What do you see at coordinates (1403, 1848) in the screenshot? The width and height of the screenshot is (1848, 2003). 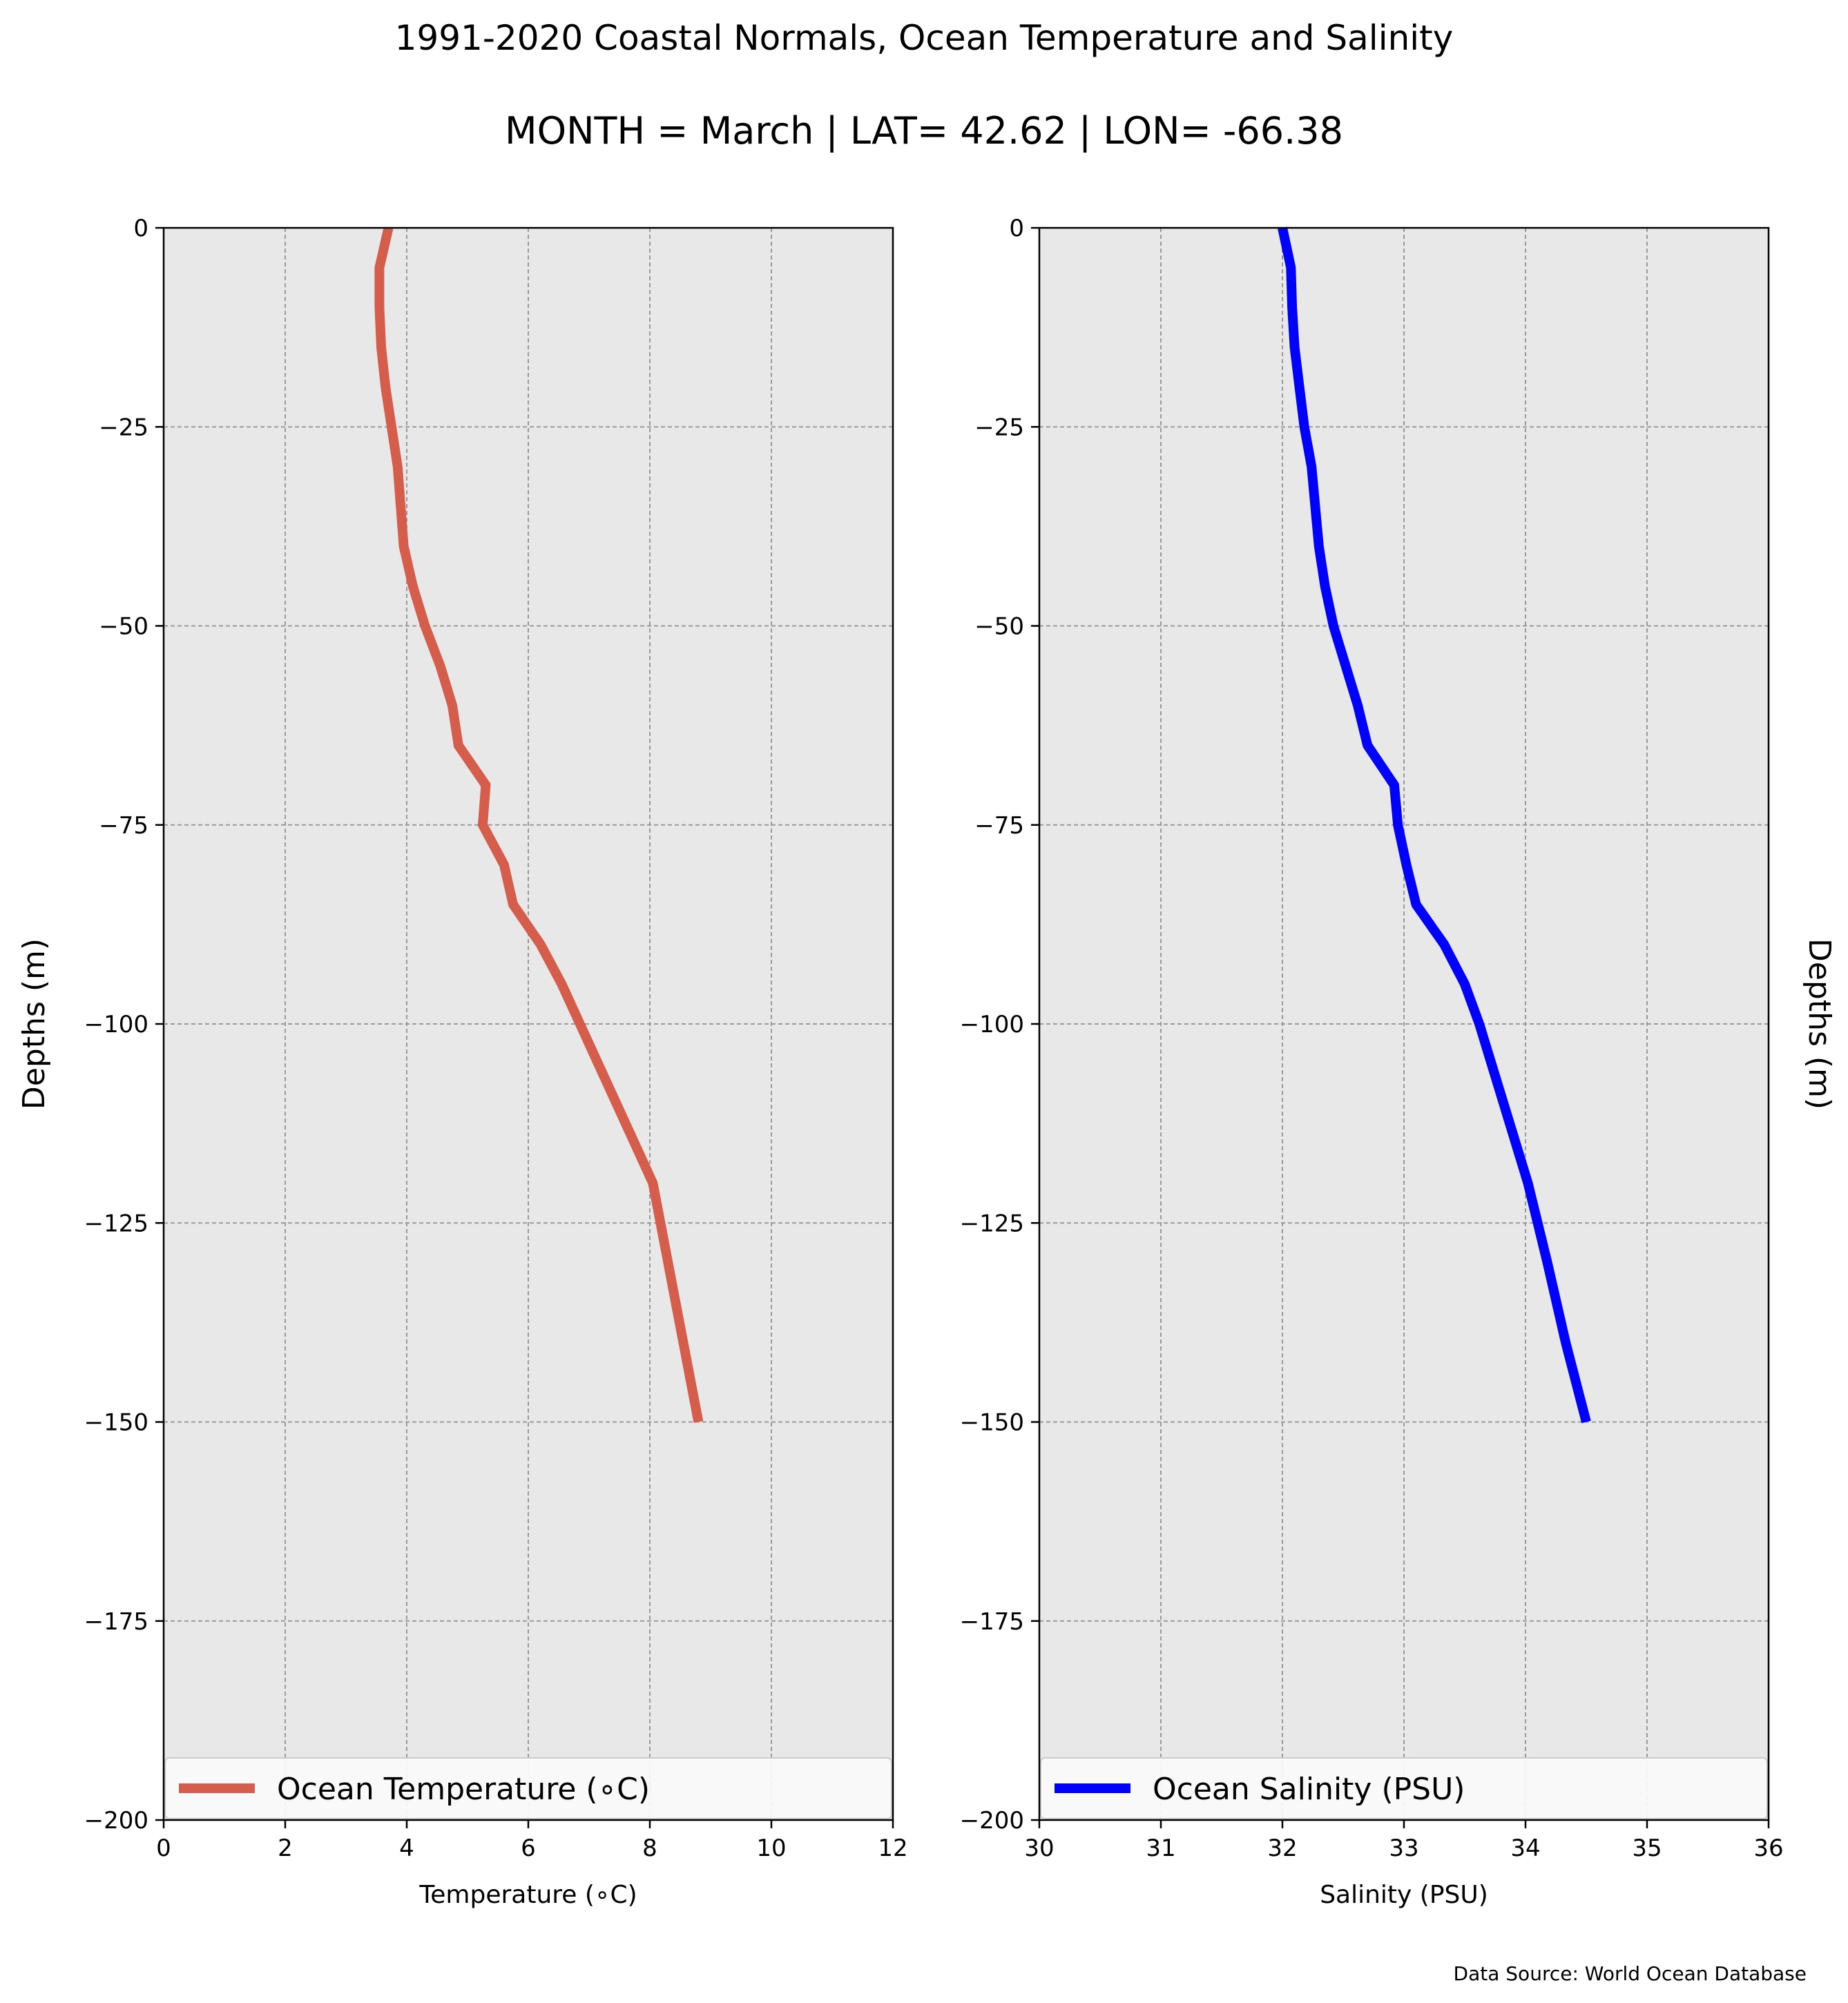 I see `x-tick-label: 33` at bounding box center [1403, 1848].